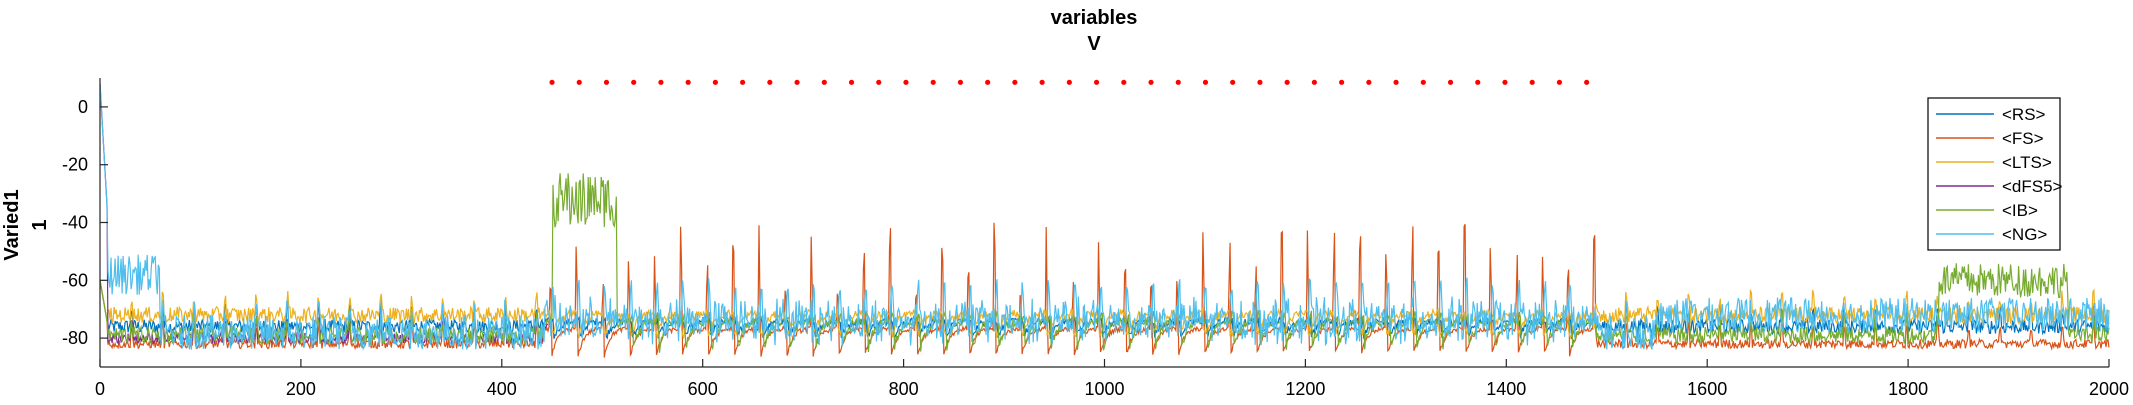 The width and height of the screenshot is (2133, 405). Describe the element at coordinates (75, 165) in the screenshot. I see `y-tick-label: -20` at that location.